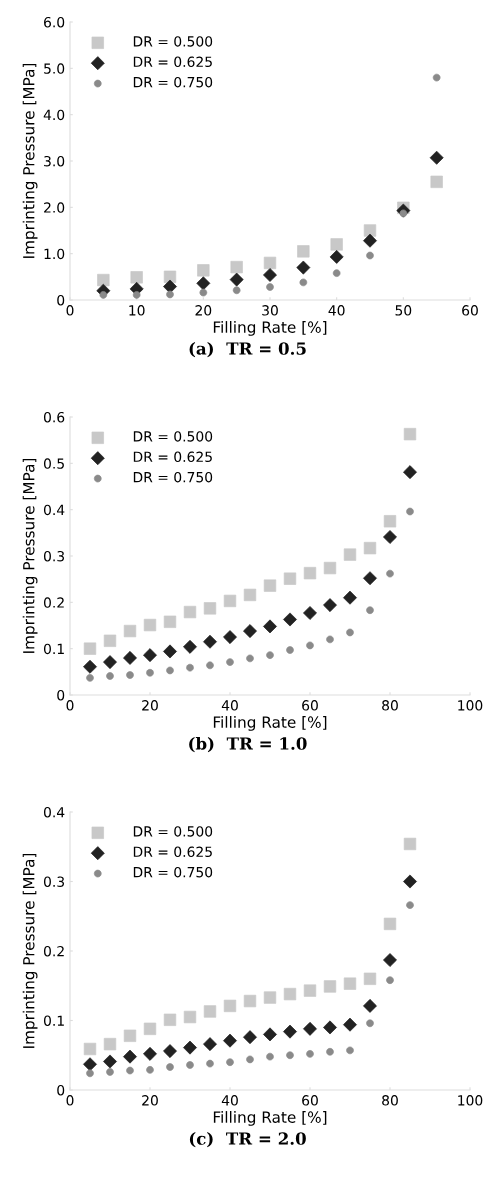 This screenshot has width=495, height=1185. What do you see at coordinates (54, 254) in the screenshot?
I see `y-tick-label: 1.0` at bounding box center [54, 254].